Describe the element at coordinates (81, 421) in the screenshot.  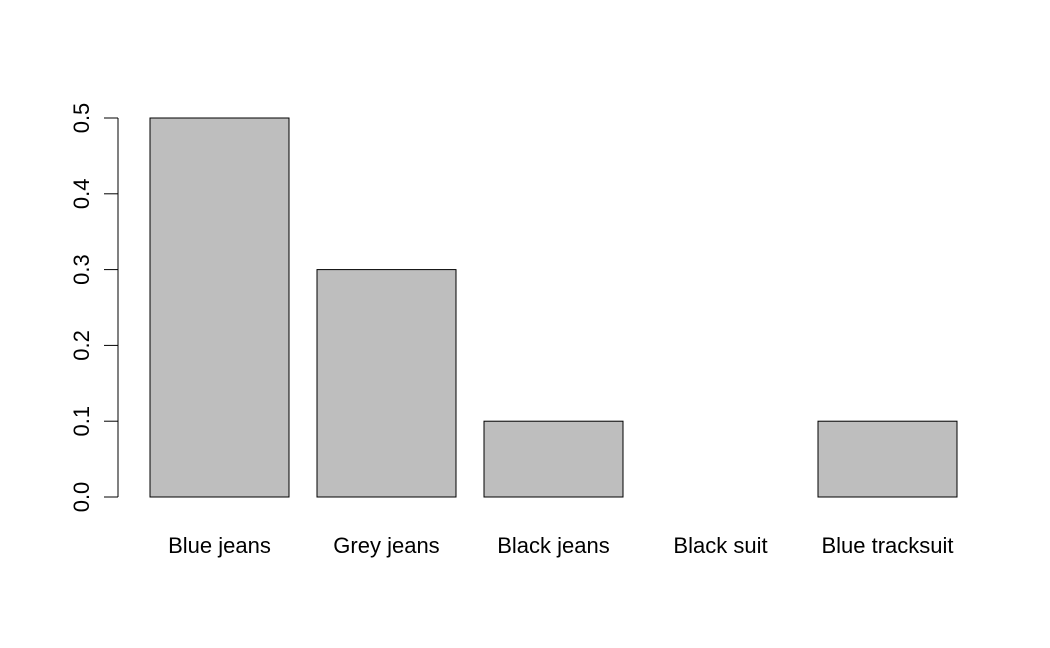
I see `y-tick-label: 0.1` at that location.